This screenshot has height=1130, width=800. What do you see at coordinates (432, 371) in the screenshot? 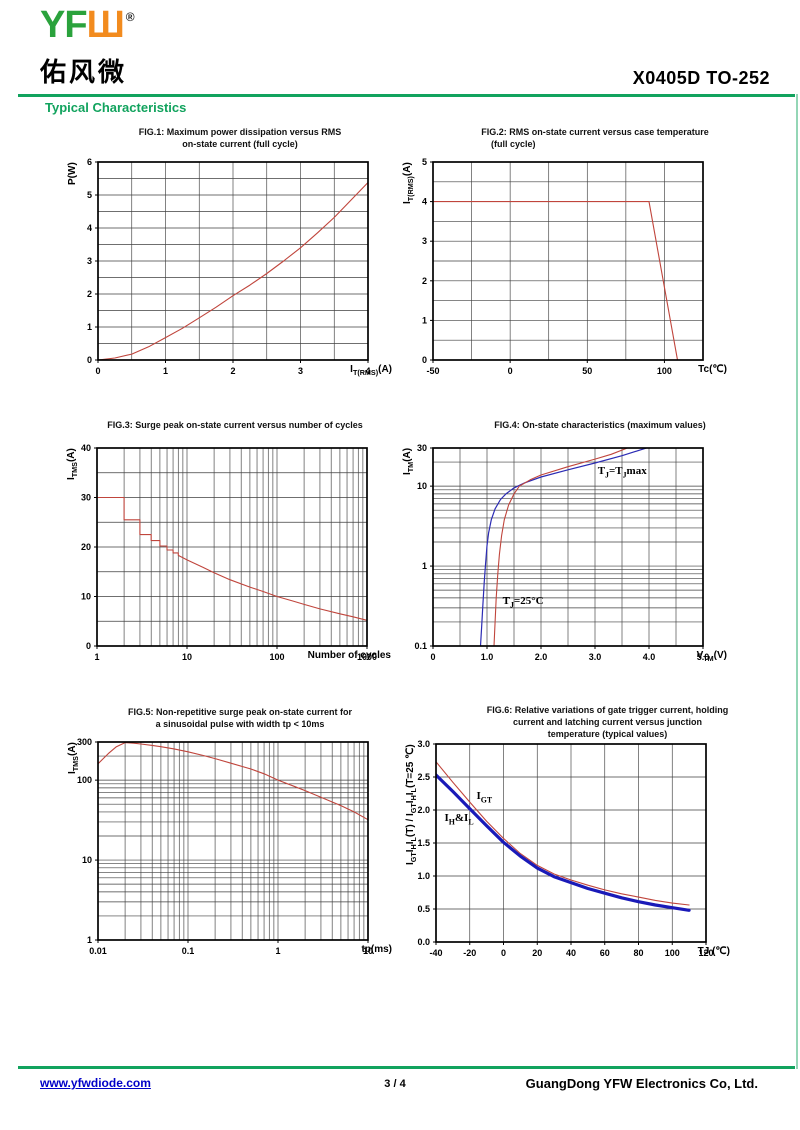
I see `svg-text: -50` at bounding box center [432, 371].